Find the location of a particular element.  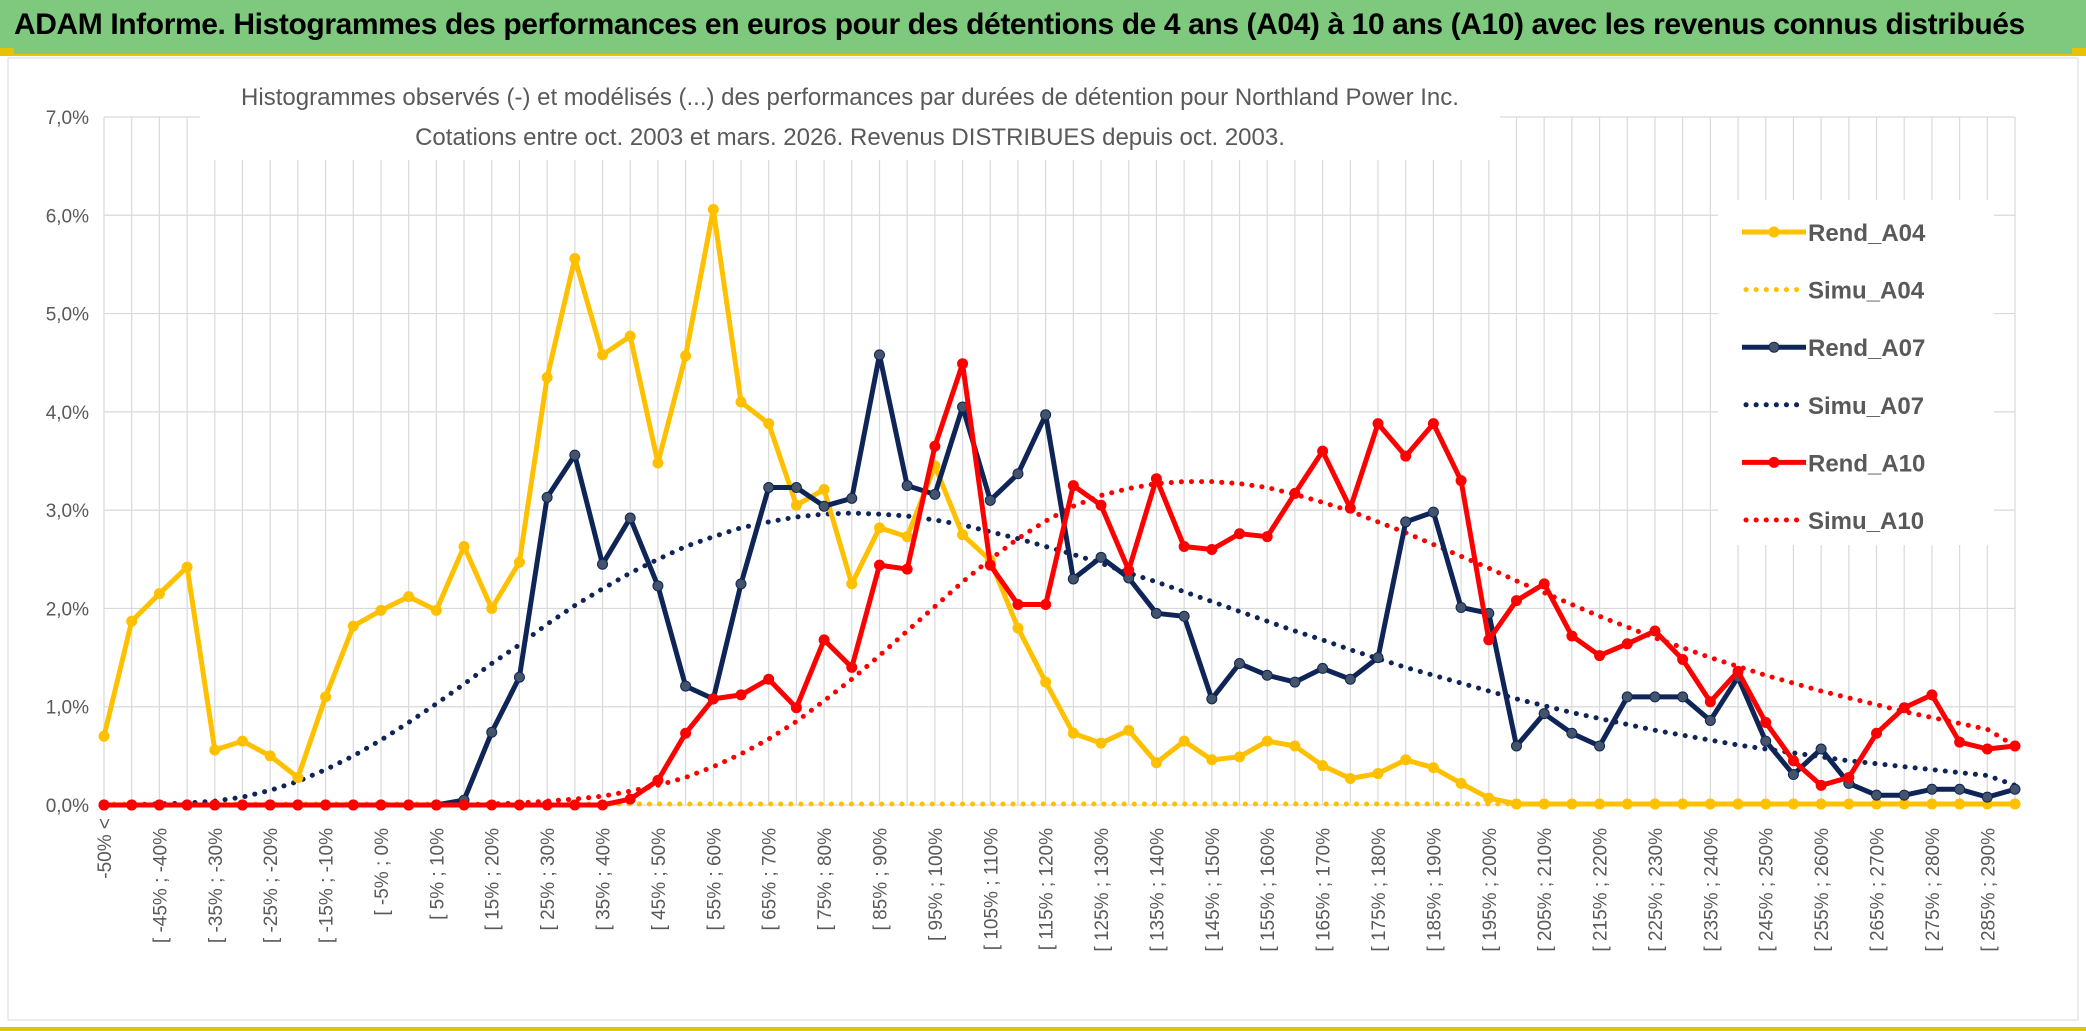

x-tick-label: [ -25% ; -20% is located at coordinates (271, 885).